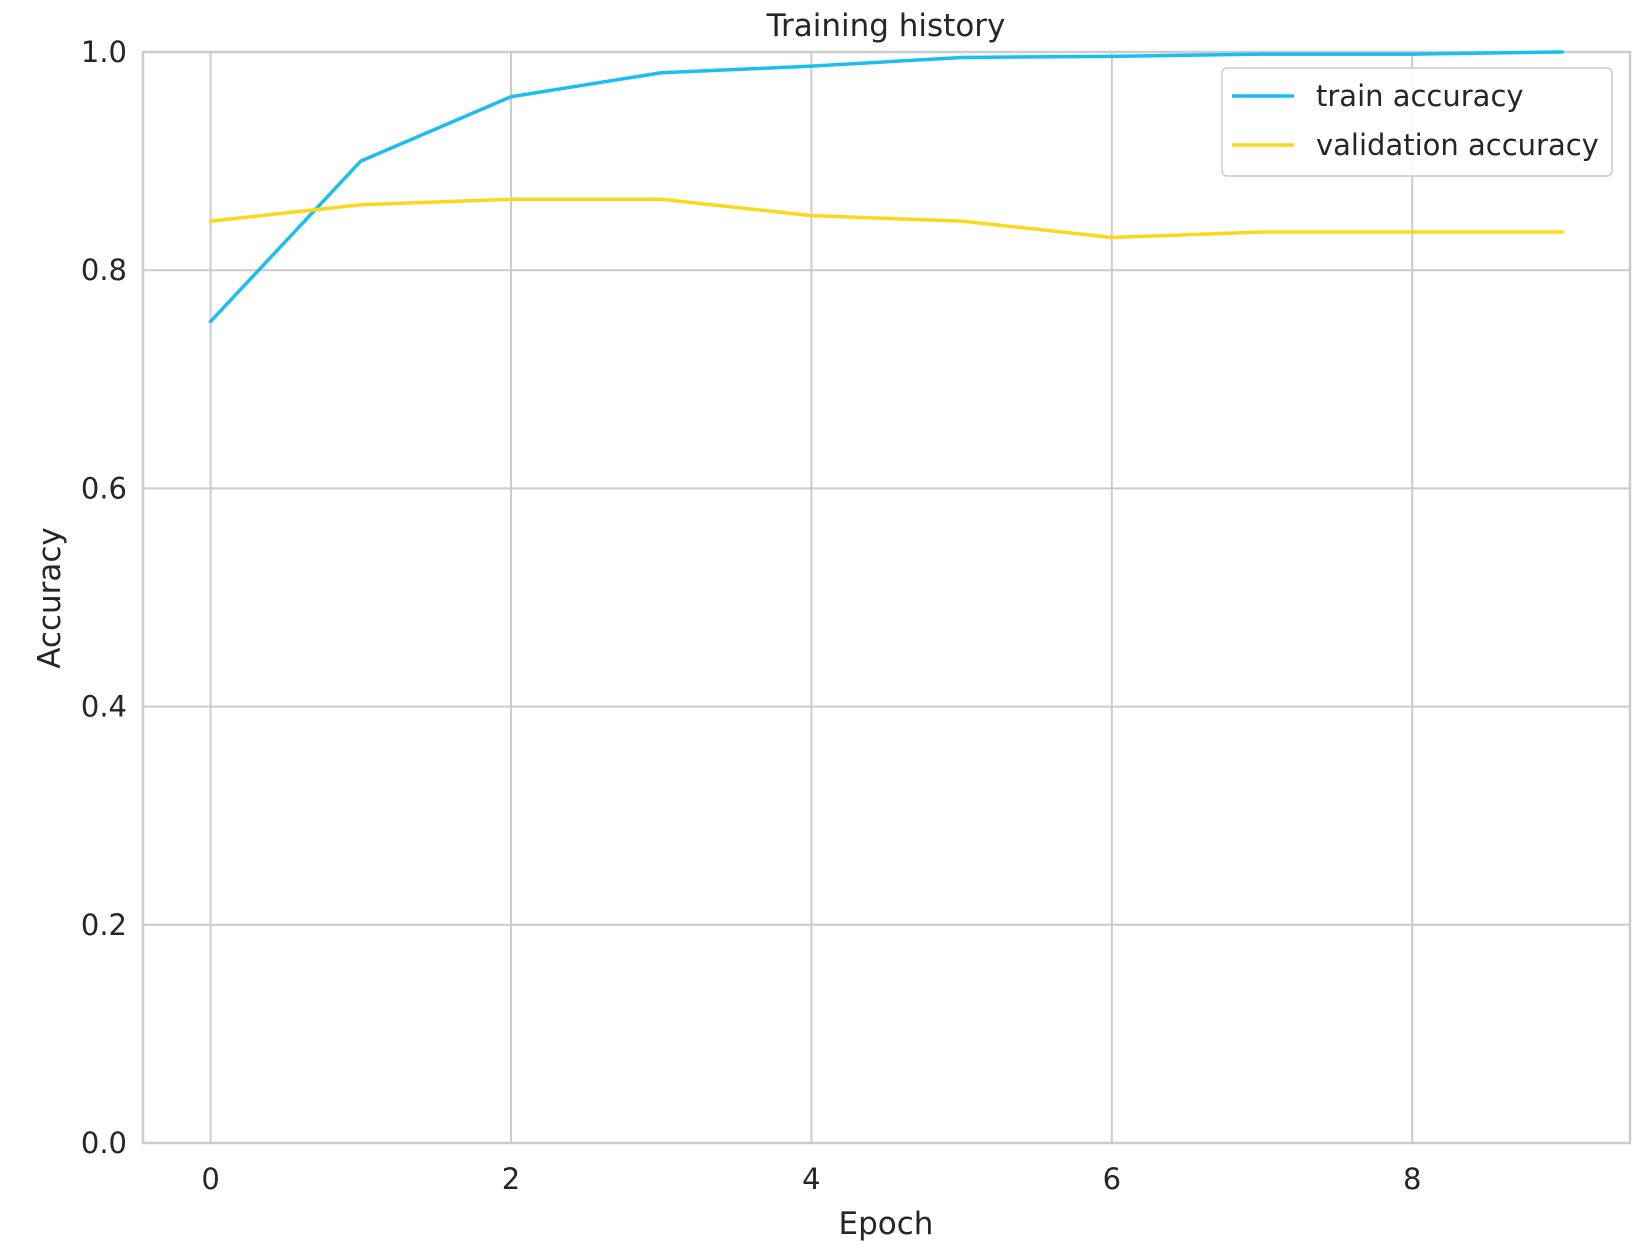  What do you see at coordinates (104, 707) in the screenshot?
I see `y-tick-label: 0.4` at bounding box center [104, 707].